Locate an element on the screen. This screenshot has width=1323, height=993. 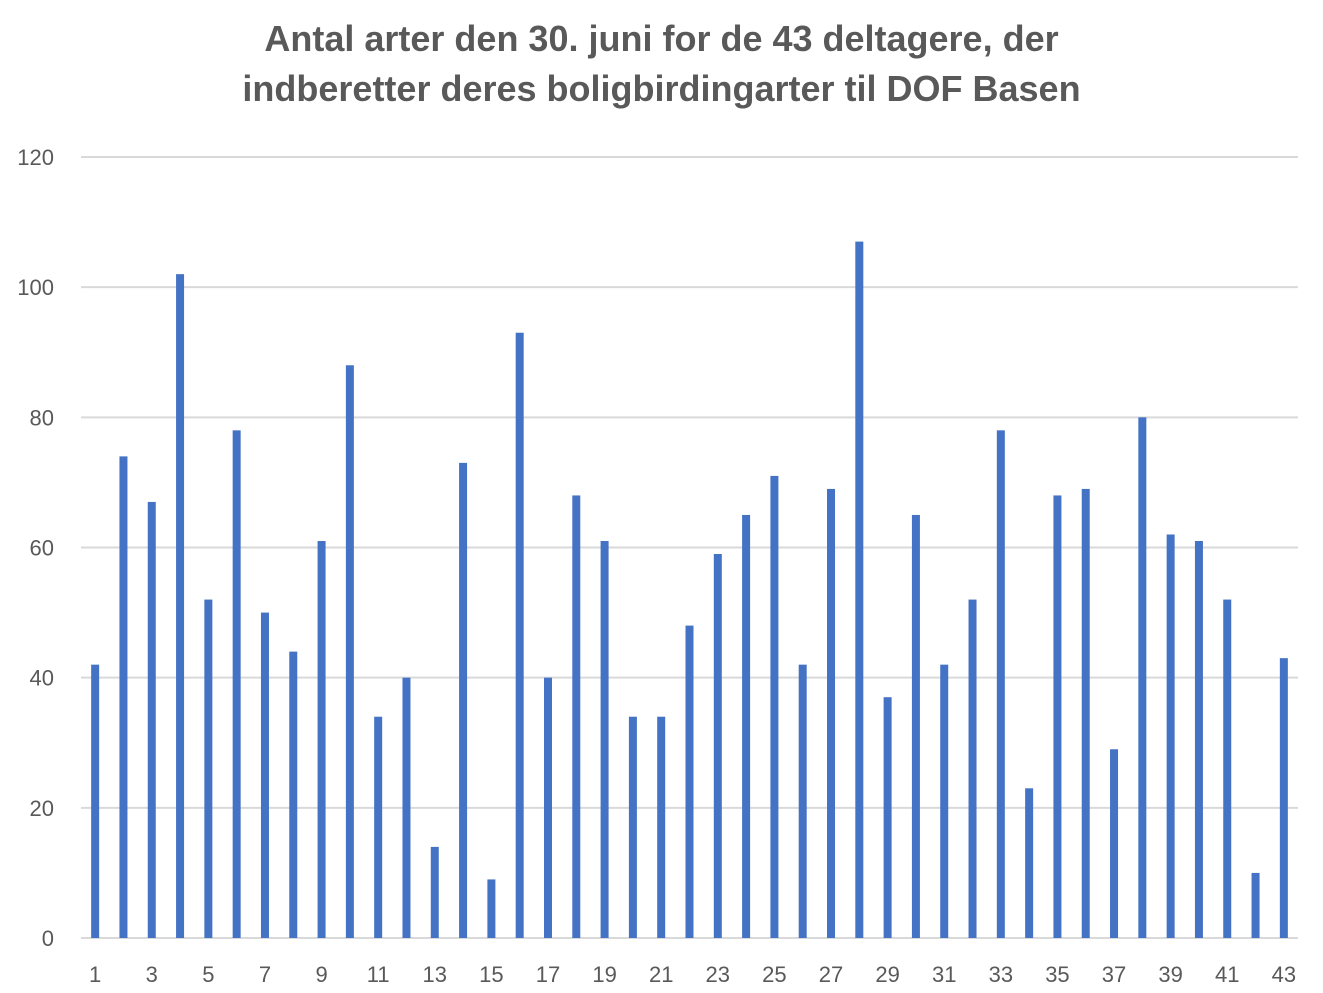
x-tick-label: 31 is located at coordinates (944, 974).